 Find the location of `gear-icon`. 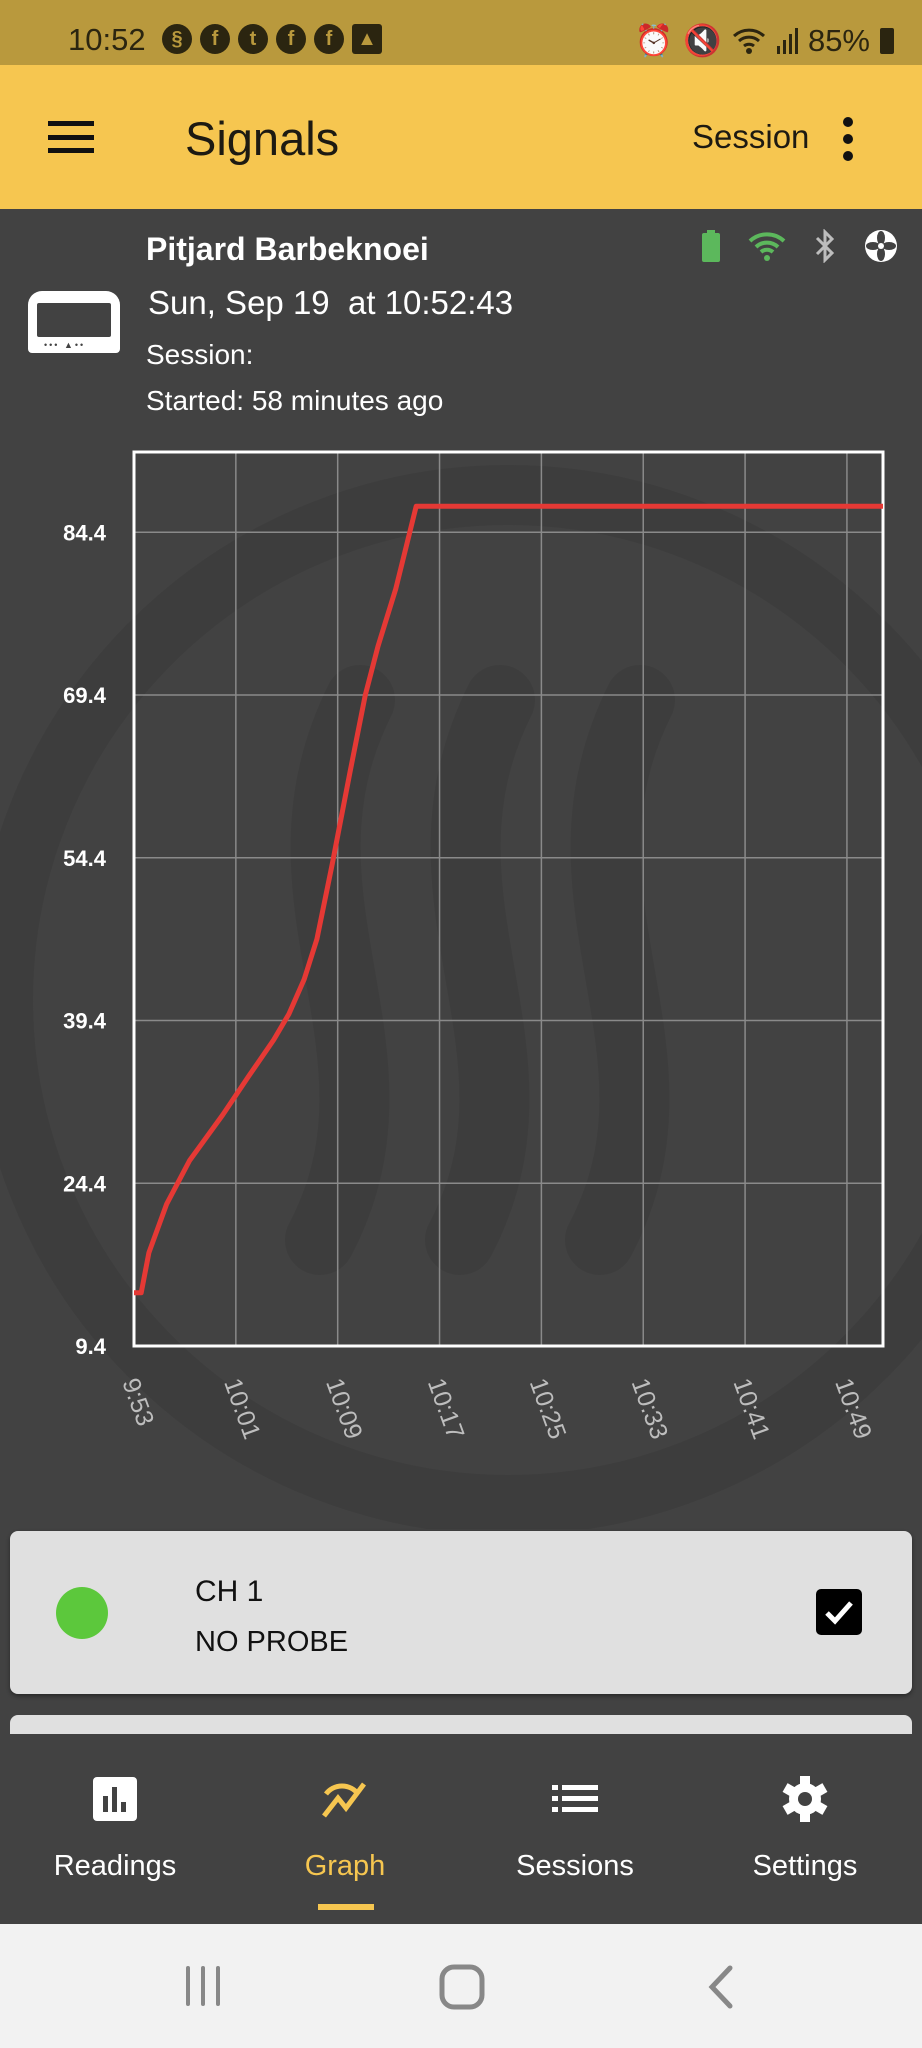

gear-icon is located at coordinates (805, 1799).